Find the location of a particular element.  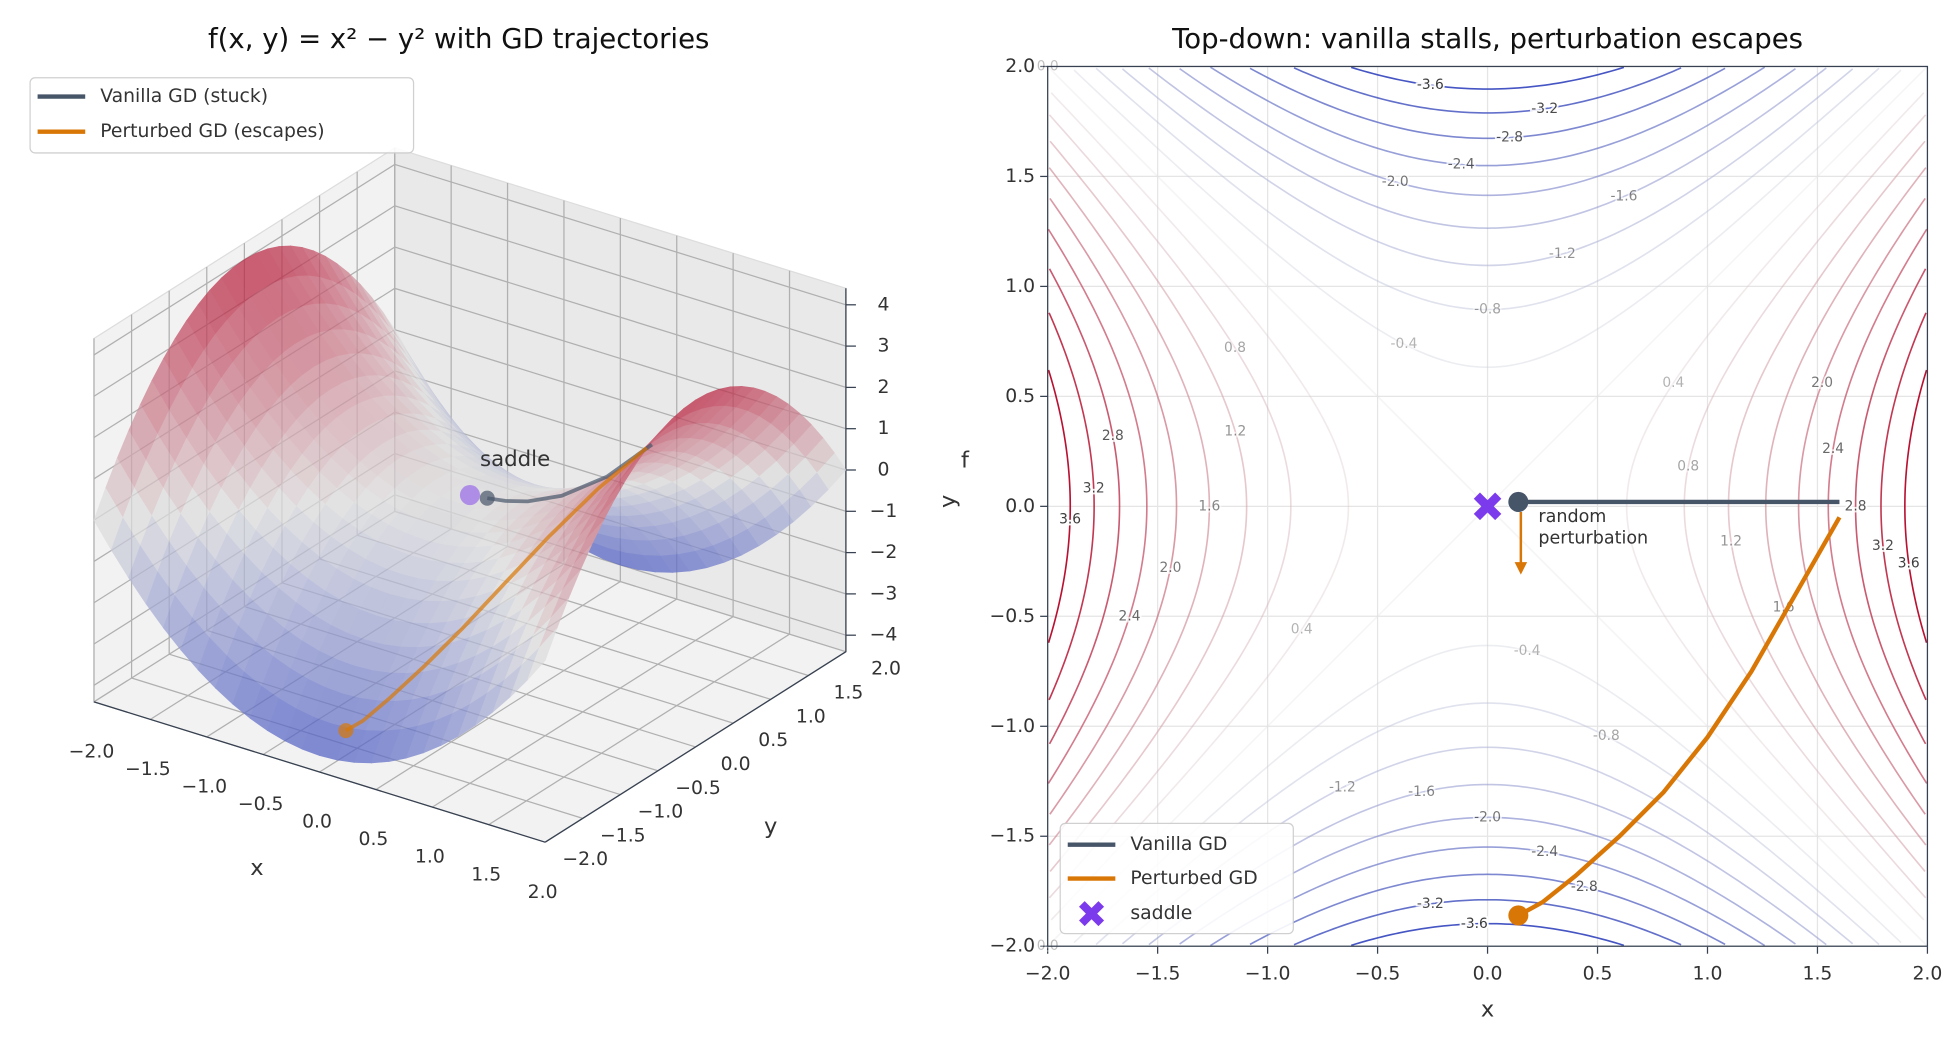

legend-label: Perturbed GD is located at coordinates (1193, 878).